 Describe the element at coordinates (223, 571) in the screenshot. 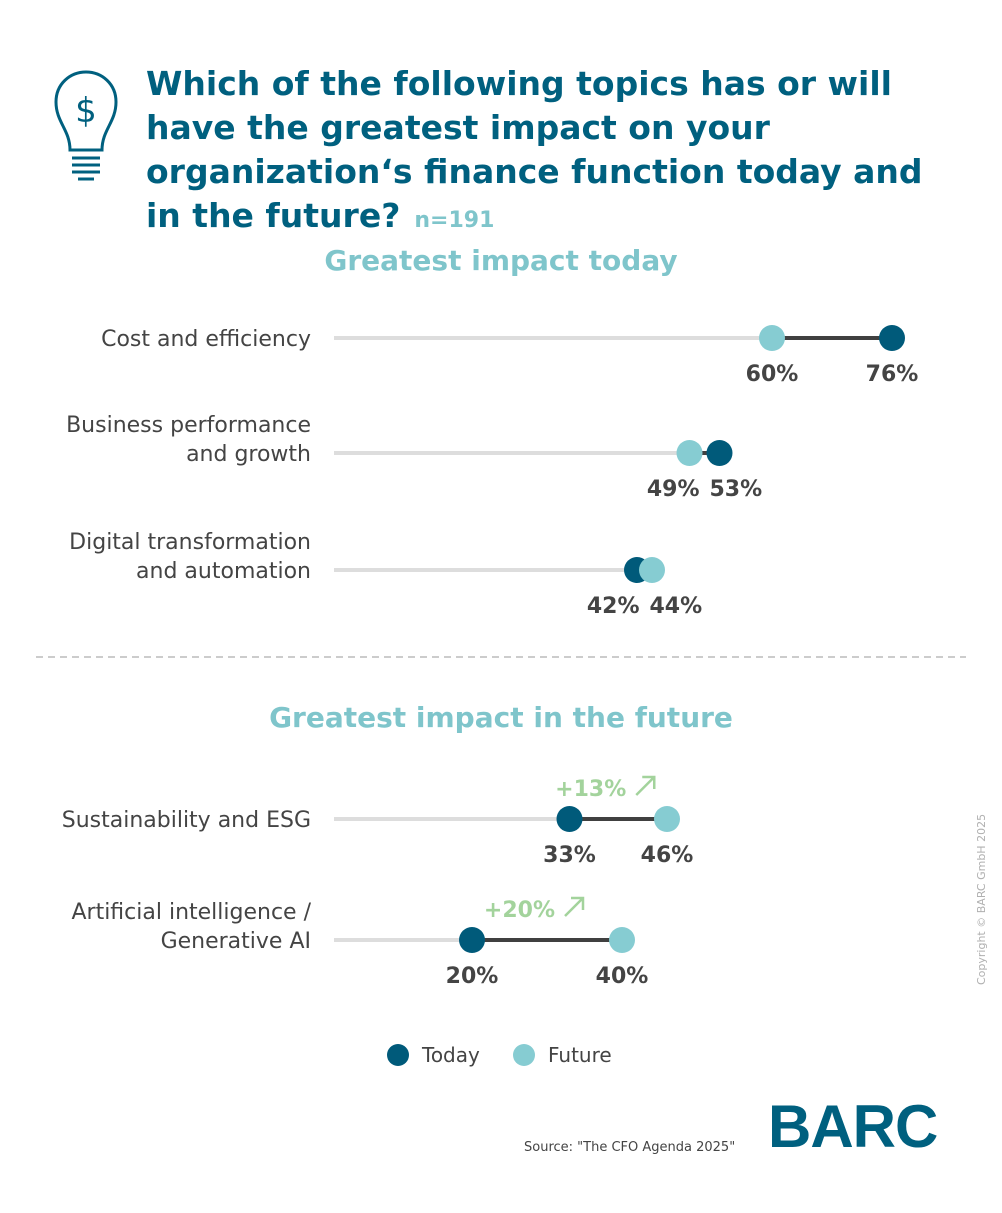

I see `row-label: and automation` at that location.